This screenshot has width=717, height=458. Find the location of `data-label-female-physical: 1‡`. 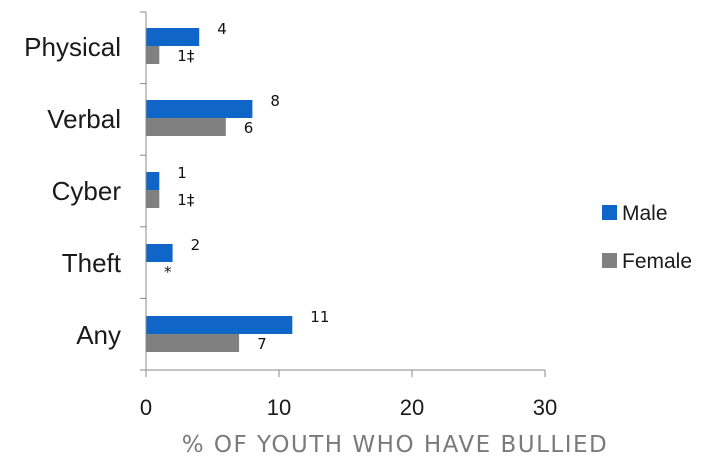

data-label-female-physical: 1‡ is located at coordinates (186, 56).